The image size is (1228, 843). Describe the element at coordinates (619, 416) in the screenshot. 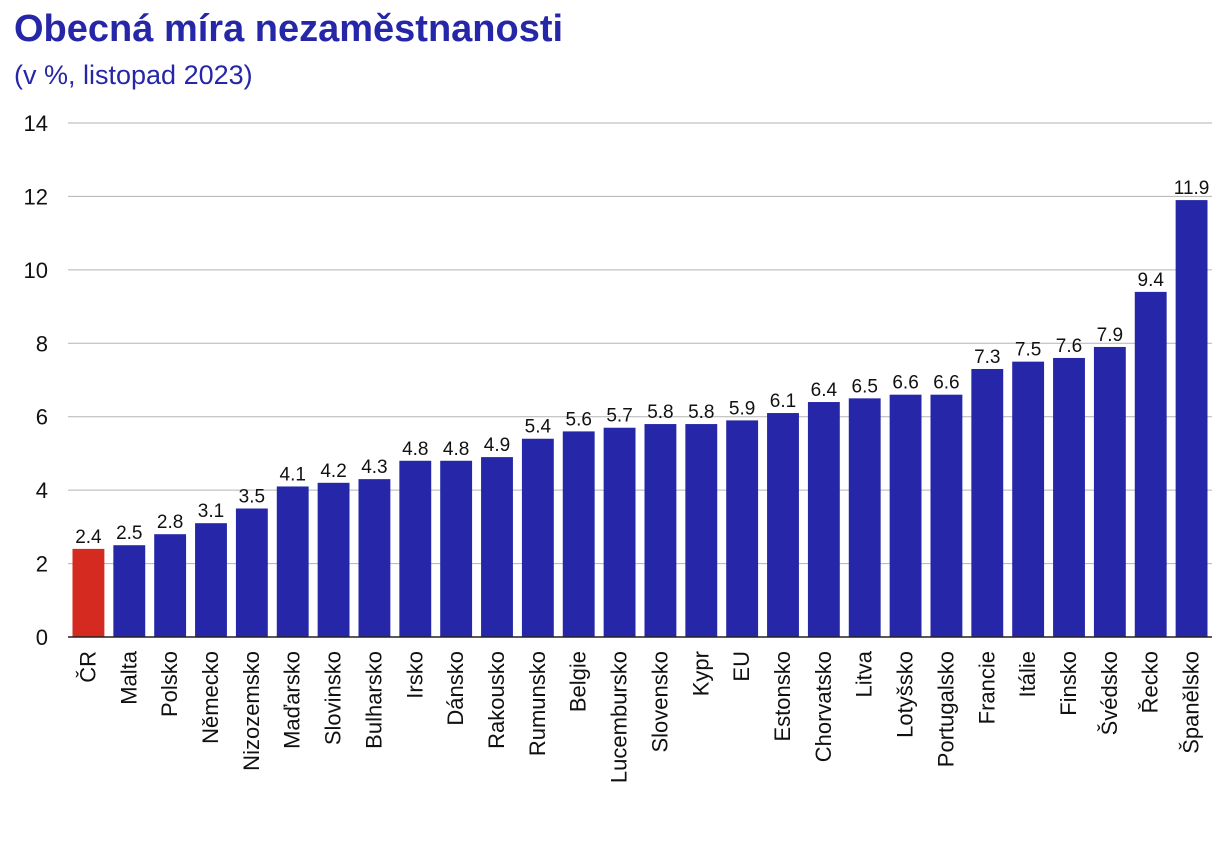

I see `data-label: 5.7` at that location.